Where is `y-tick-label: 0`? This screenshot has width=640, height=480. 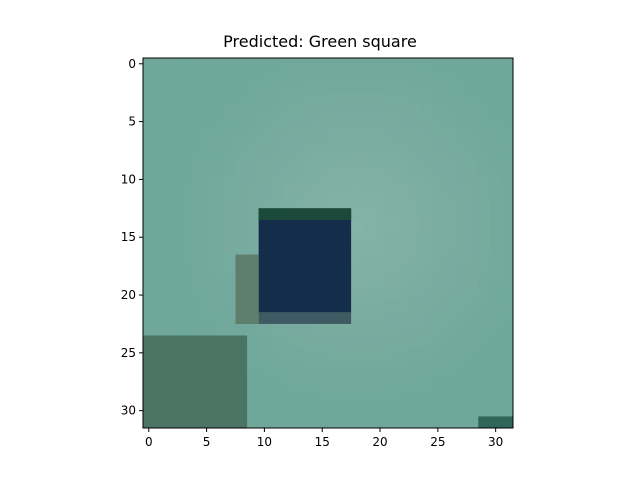 y-tick-label: 0 is located at coordinates (132, 64).